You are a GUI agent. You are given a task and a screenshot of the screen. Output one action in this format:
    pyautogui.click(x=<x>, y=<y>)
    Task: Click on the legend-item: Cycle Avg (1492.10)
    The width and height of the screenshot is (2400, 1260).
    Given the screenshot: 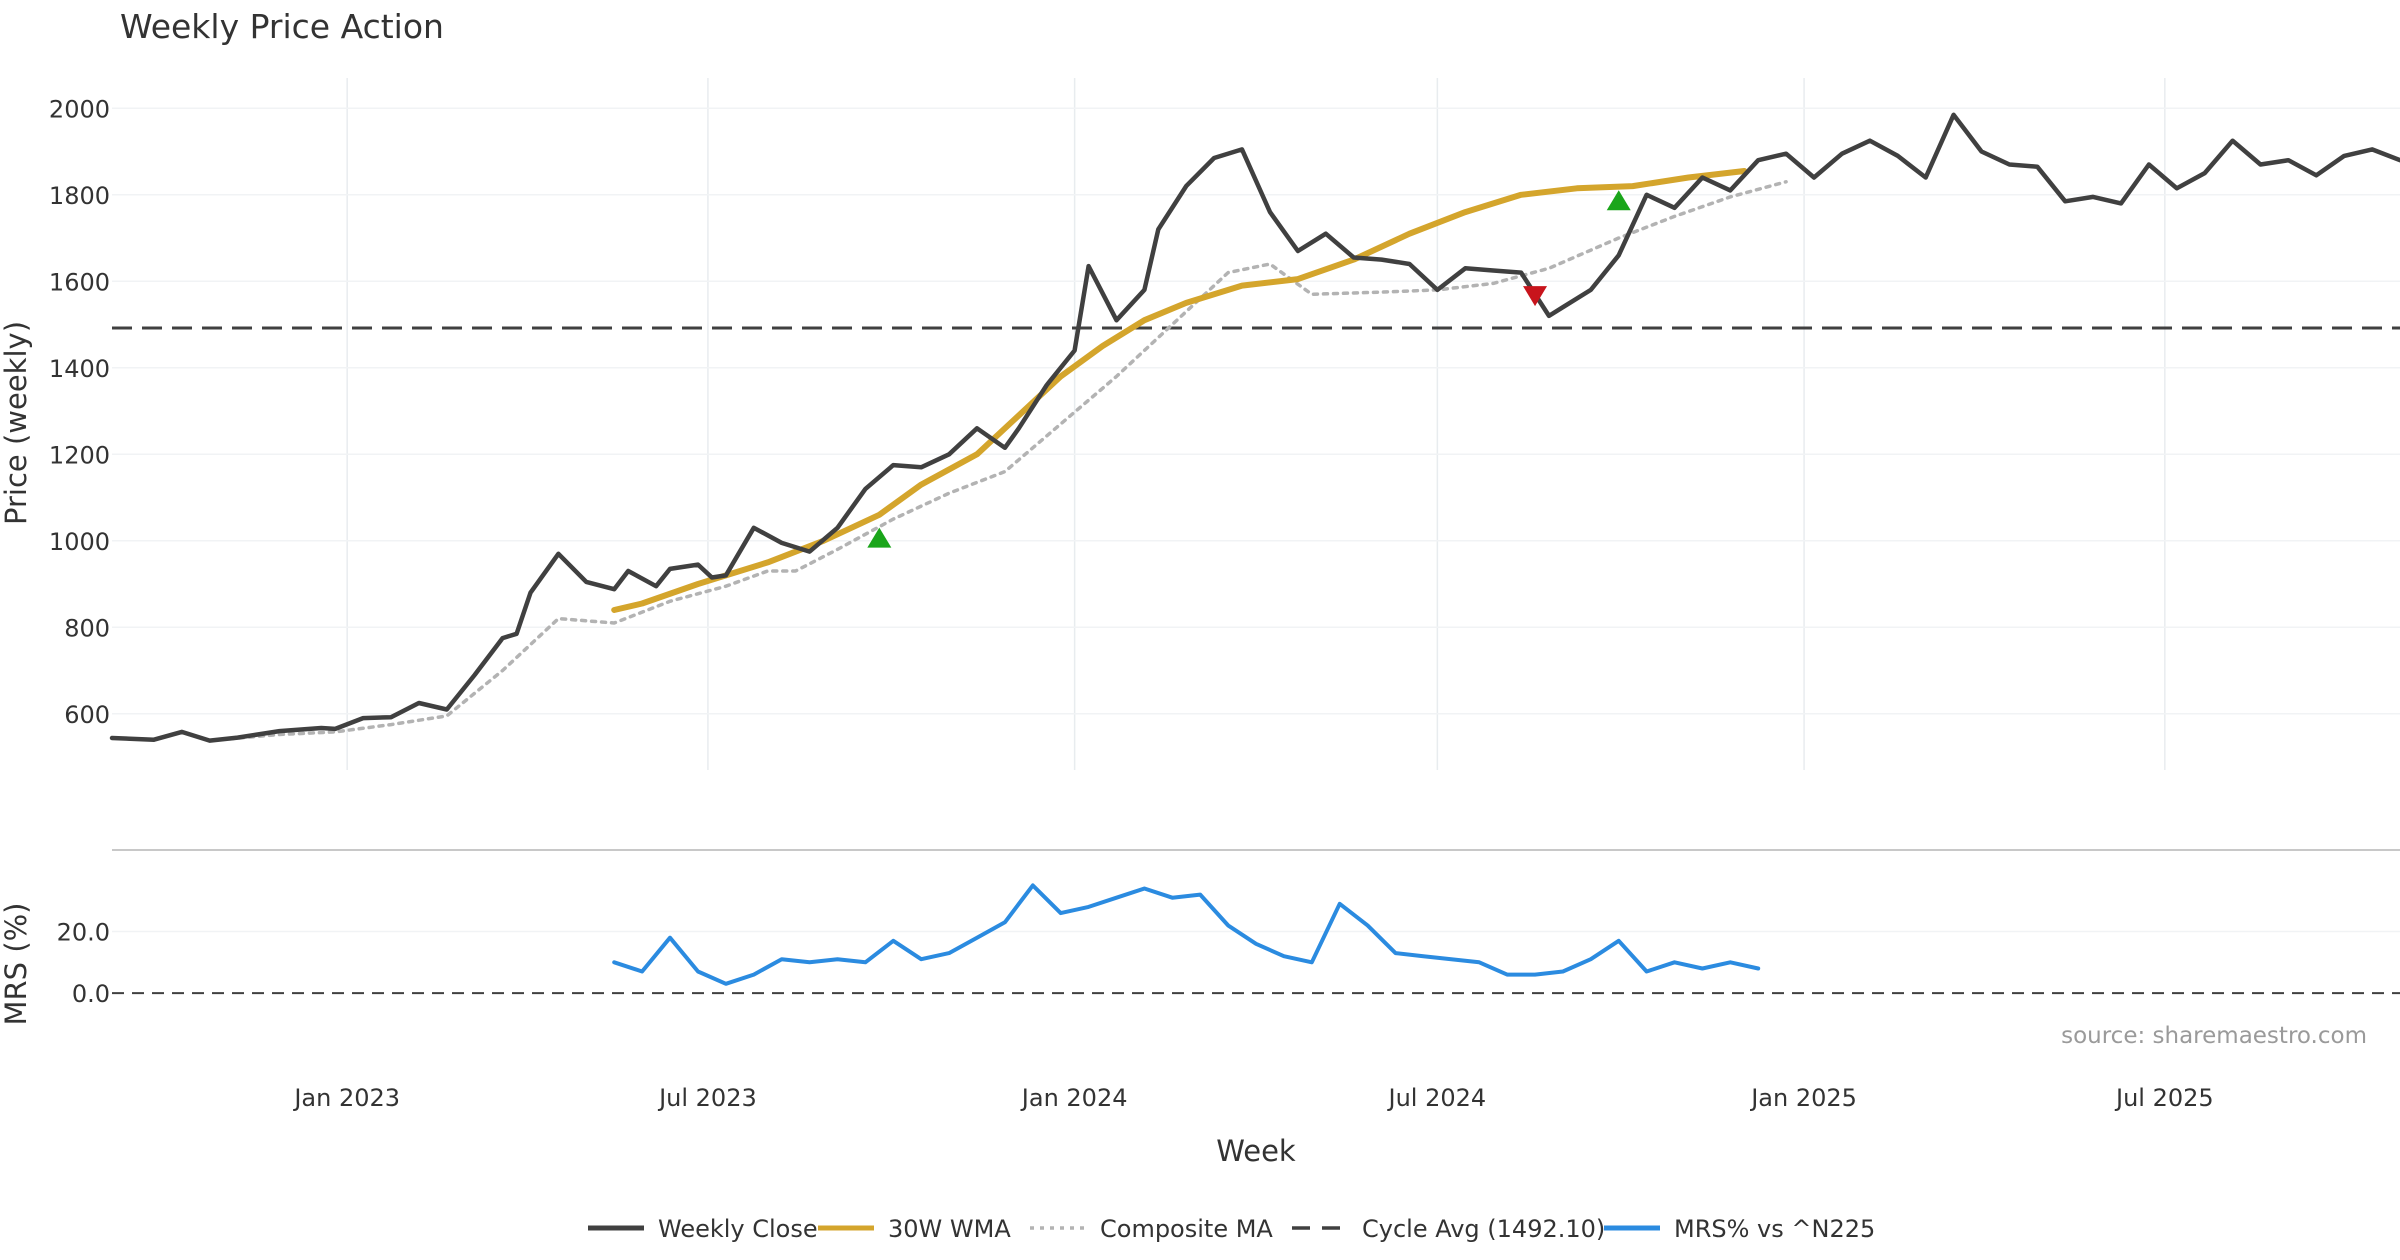 What is the action you would take?
    pyautogui.click(x=1448, y=1229)
    